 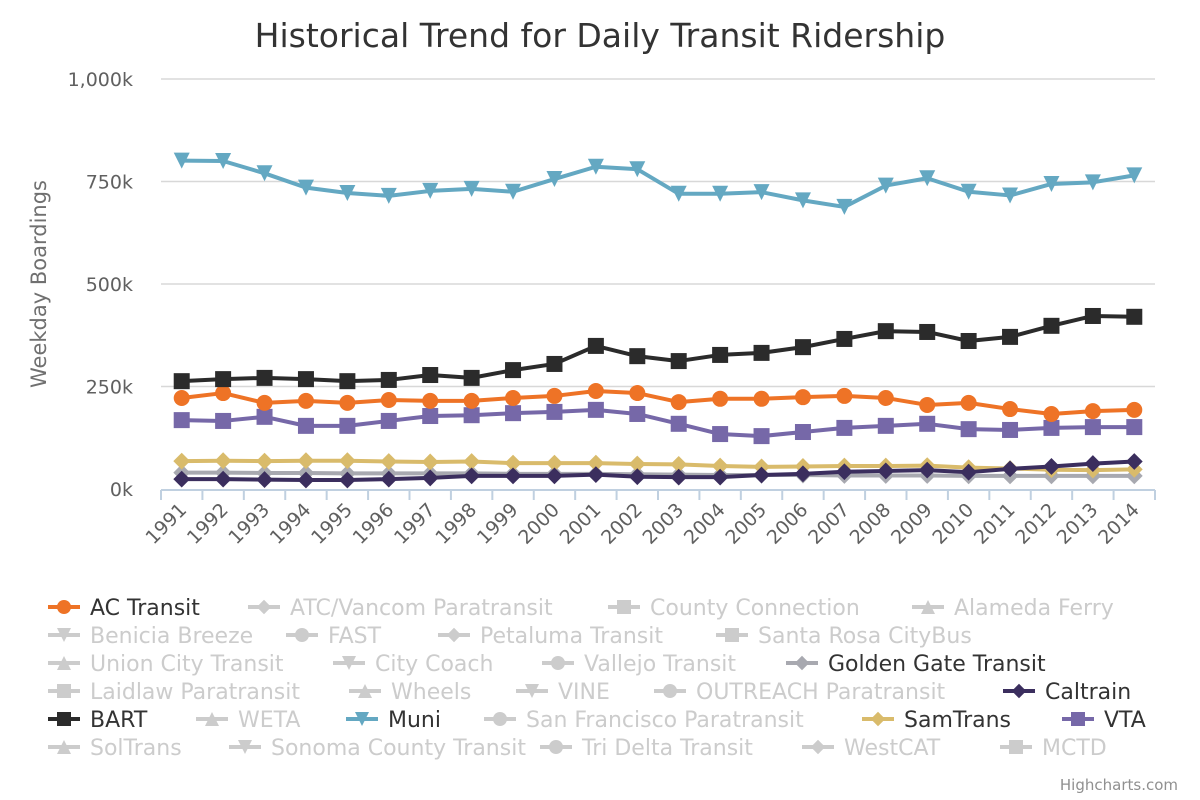 I want to click on legend-item-outreach-paratransit: OUTREACH Paratransit, so click(x=800, y=692).